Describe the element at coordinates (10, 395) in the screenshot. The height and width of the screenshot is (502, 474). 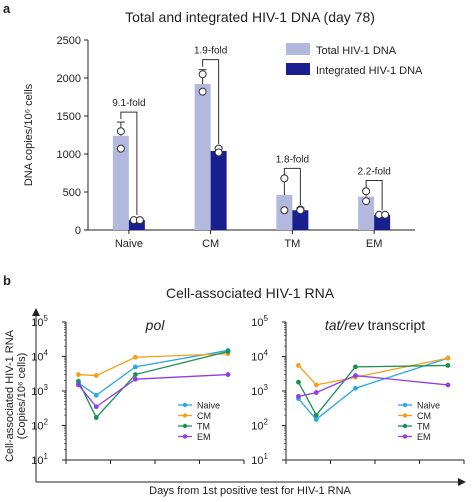
I see `y-axis-title-b: Cell-associated HIV-1 RNA` at that location.